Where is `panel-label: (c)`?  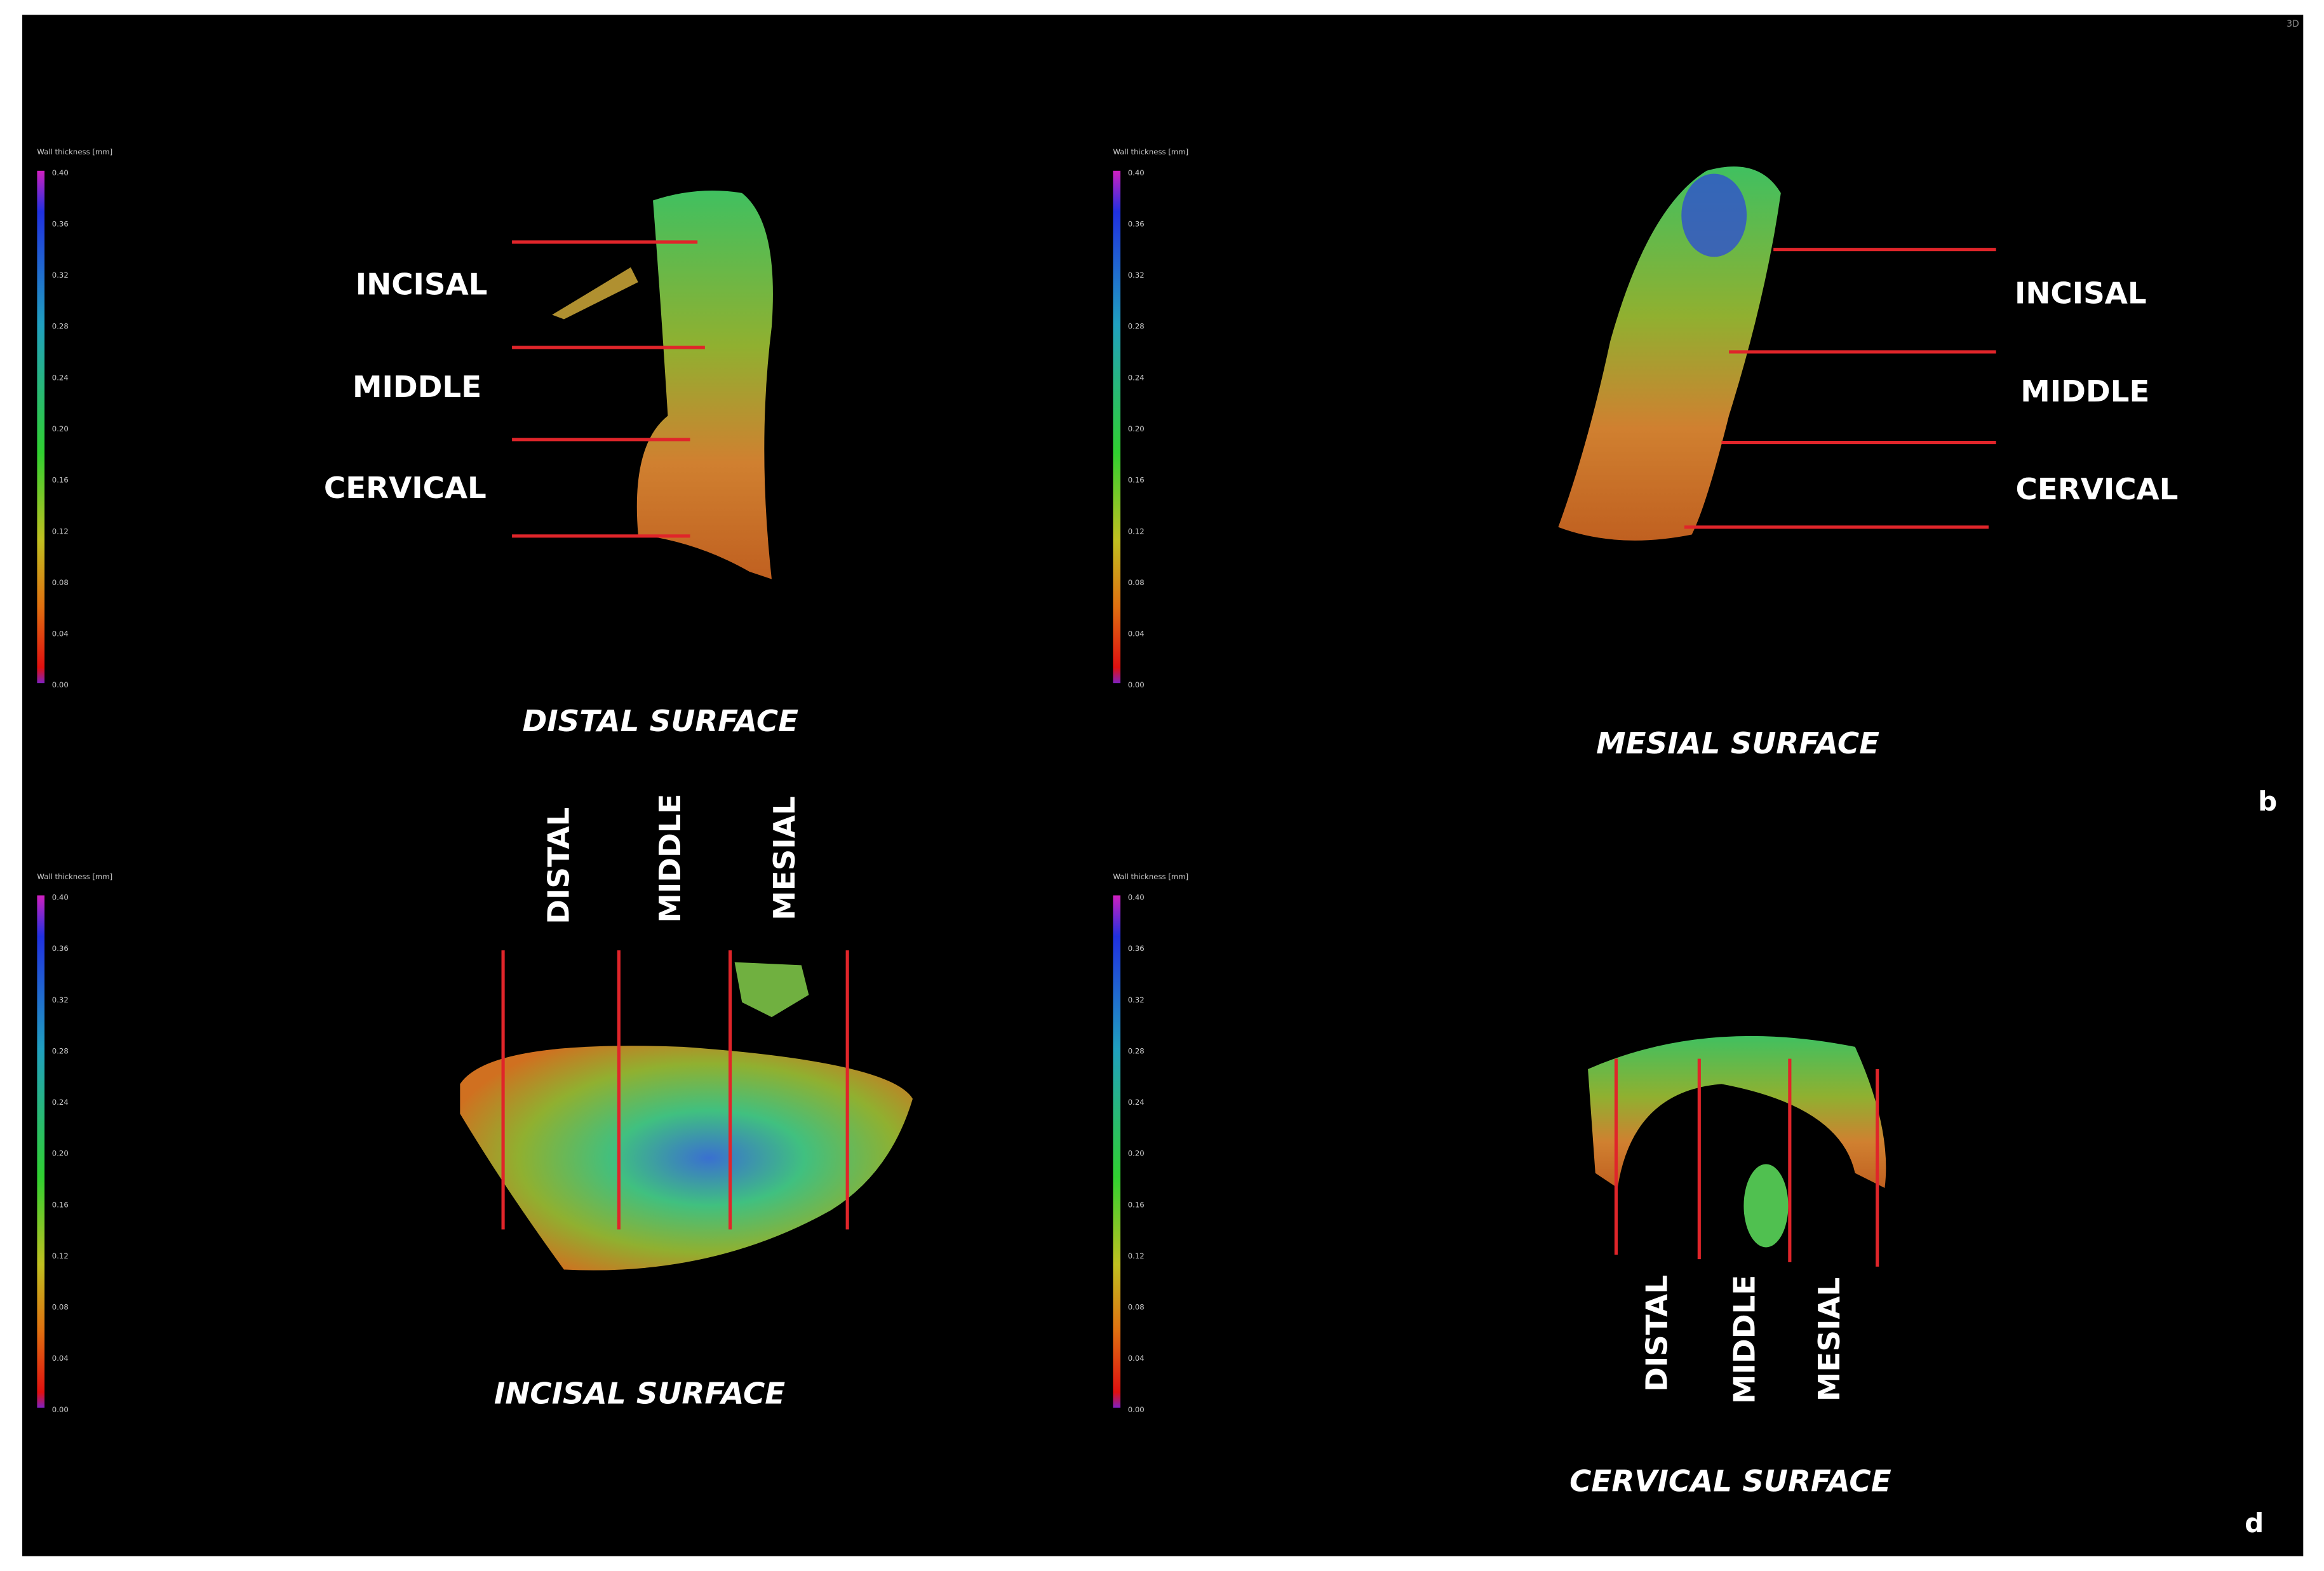
panel-label: (c) is located at coordinates (155, 1489).